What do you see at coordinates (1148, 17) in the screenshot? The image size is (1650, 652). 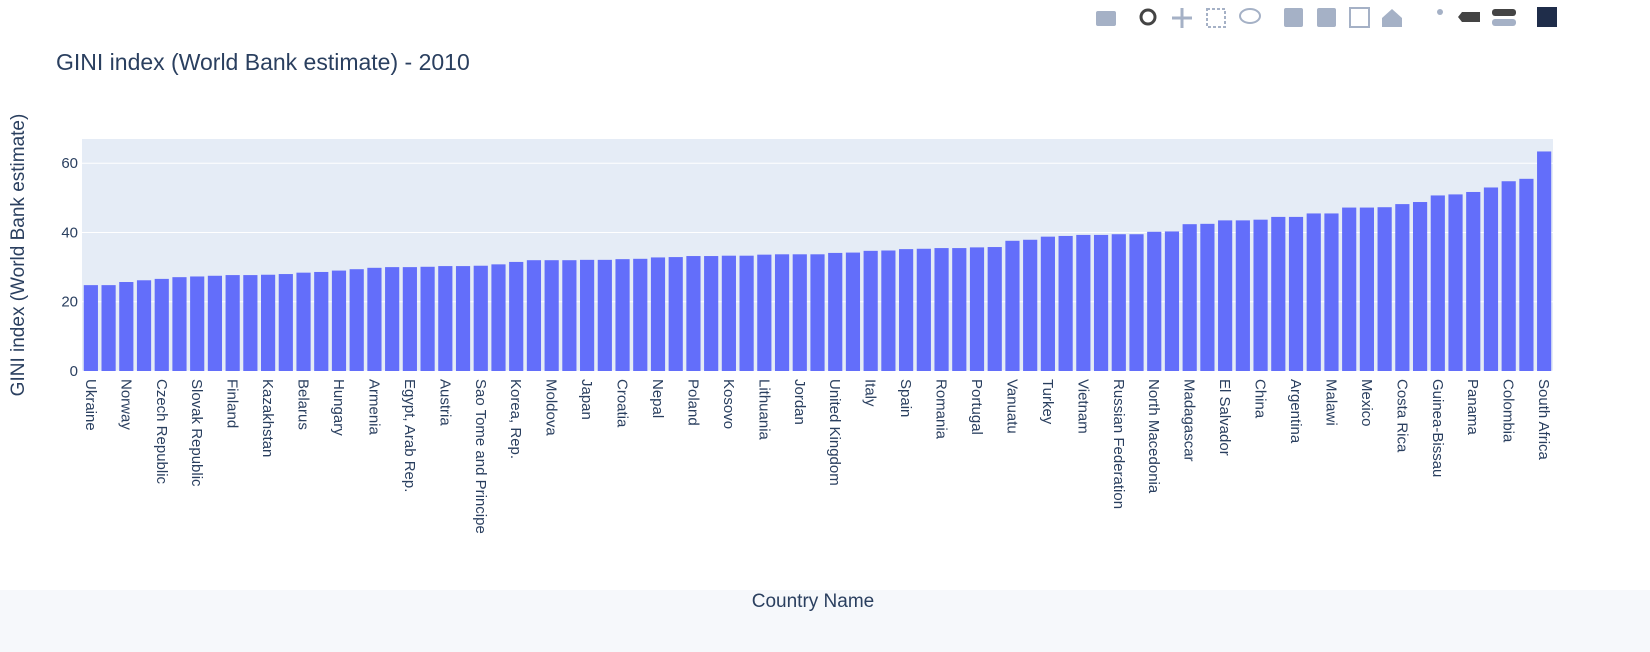 I see `zoom-icon` at bounding box center [1148, 17].